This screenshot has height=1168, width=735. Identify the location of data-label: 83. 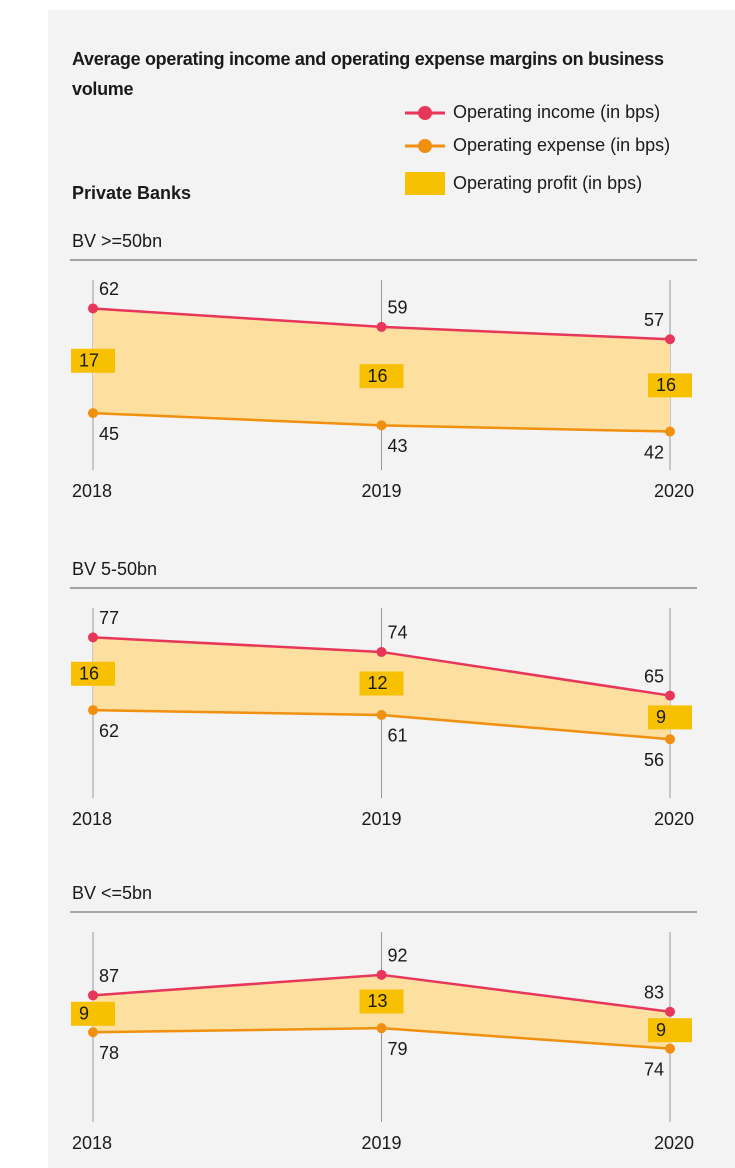
(654, 992).